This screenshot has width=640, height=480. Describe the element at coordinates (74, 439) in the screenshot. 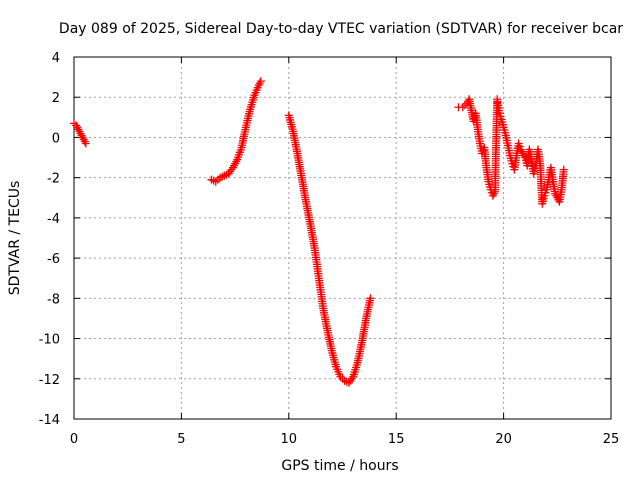

I see `x-tick-label: 0` at that location.